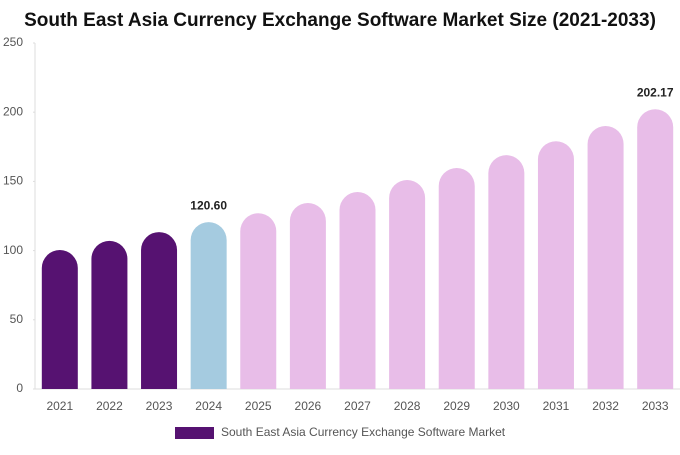 This screenshot has width=680, height=455. Describe the element at coordinates (13, 181) in the screenshot. I see `y-tick-label: 150` at that location.